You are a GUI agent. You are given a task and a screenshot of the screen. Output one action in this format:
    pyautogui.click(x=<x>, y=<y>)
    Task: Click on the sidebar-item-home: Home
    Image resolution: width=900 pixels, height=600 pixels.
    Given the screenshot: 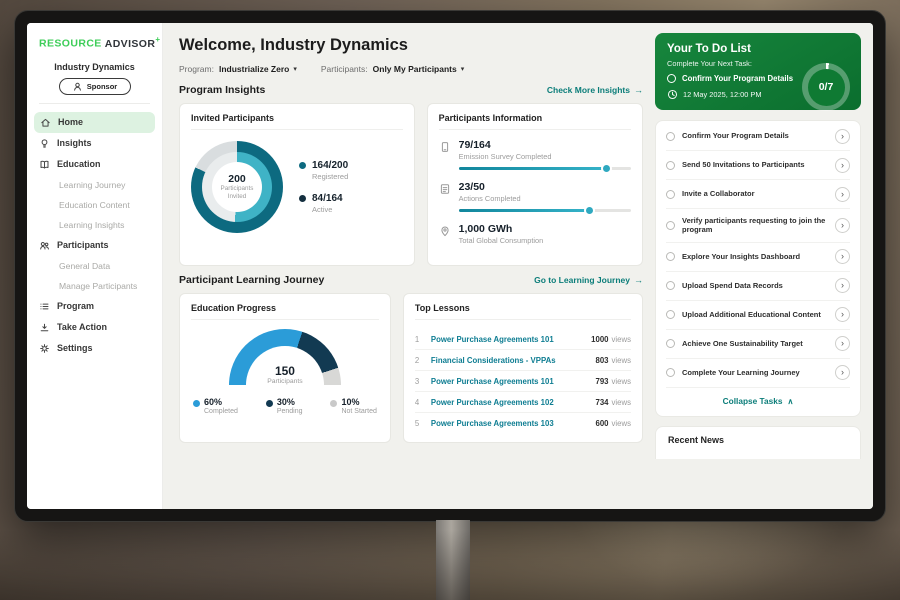 What is the action you would take?
    pyautogui.click(x=94, y=122)
    